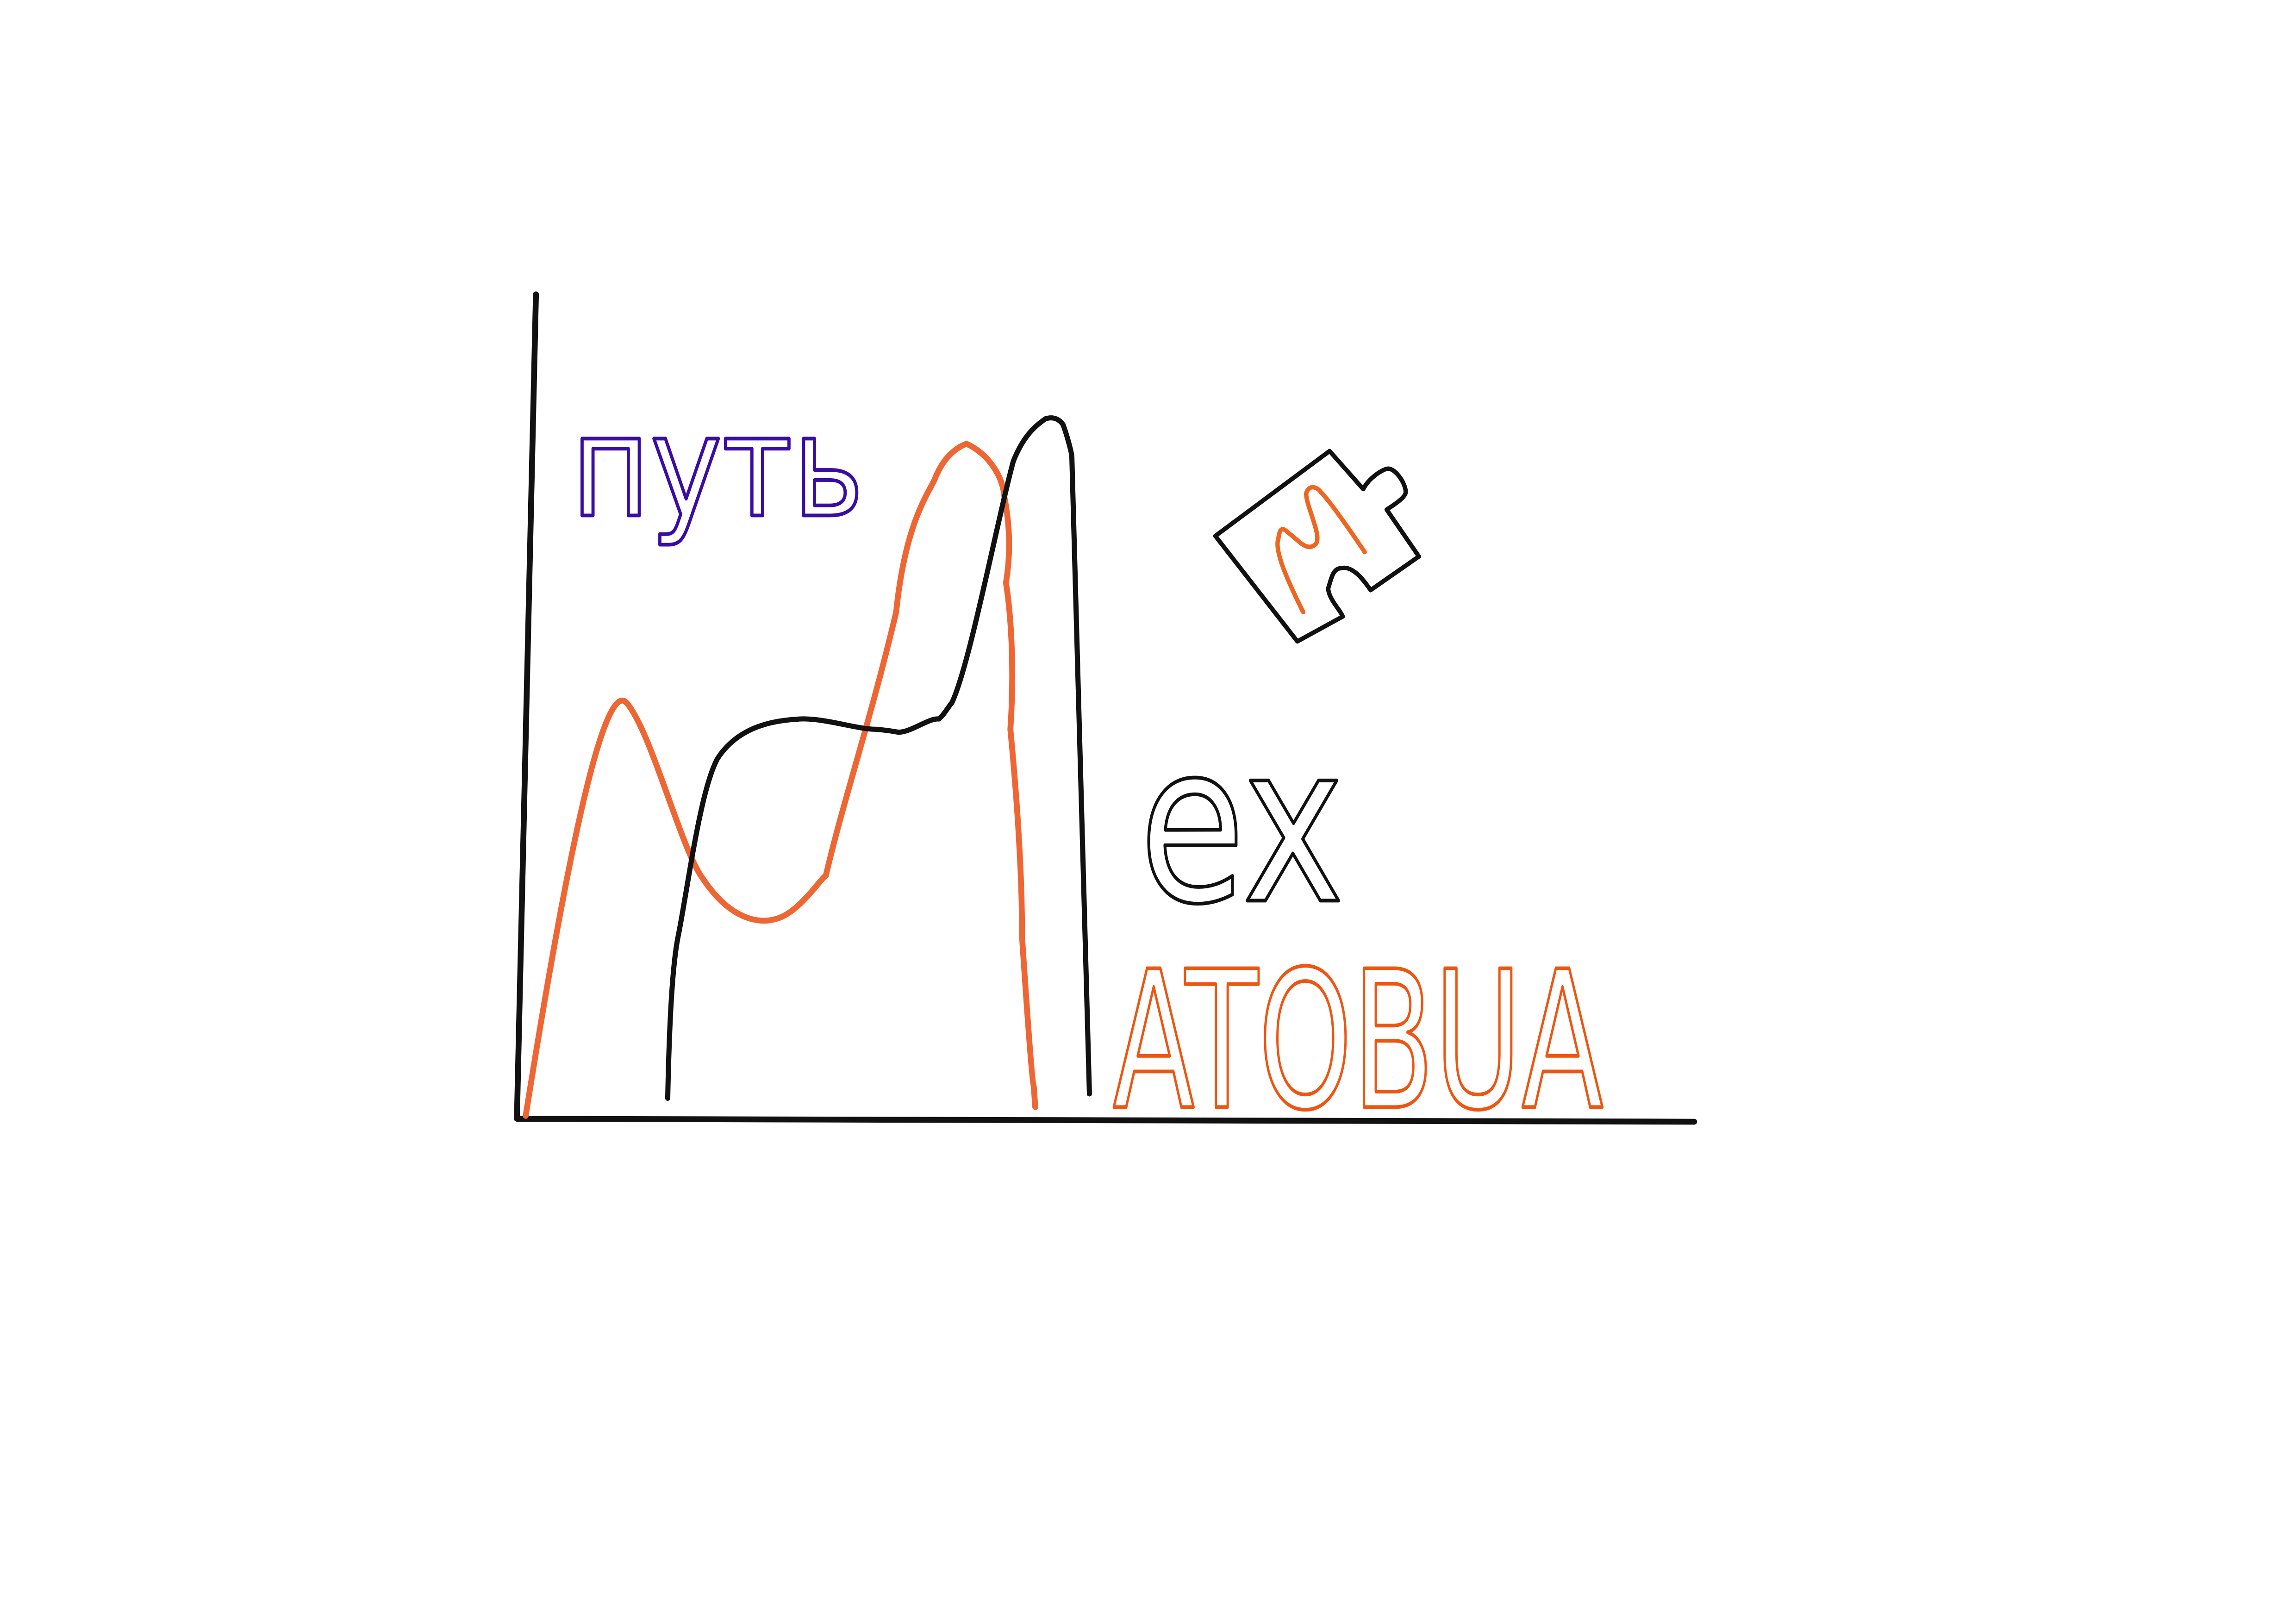 The height and width of the screenshot is (1624, 2296). Describe the element at coordinates (1358, 1041) in the screenshot. I see `label-bottom: ATOBUA` at that location.